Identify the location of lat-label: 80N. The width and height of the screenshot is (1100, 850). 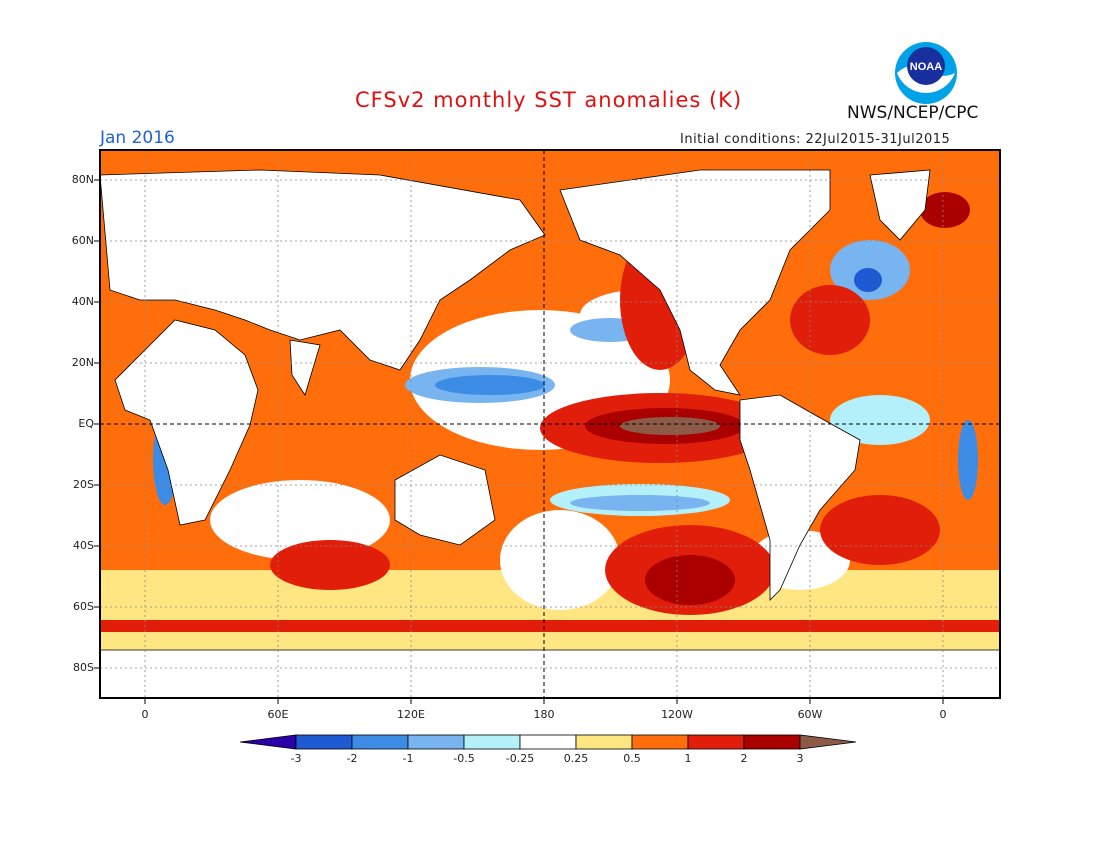
(82, 179).